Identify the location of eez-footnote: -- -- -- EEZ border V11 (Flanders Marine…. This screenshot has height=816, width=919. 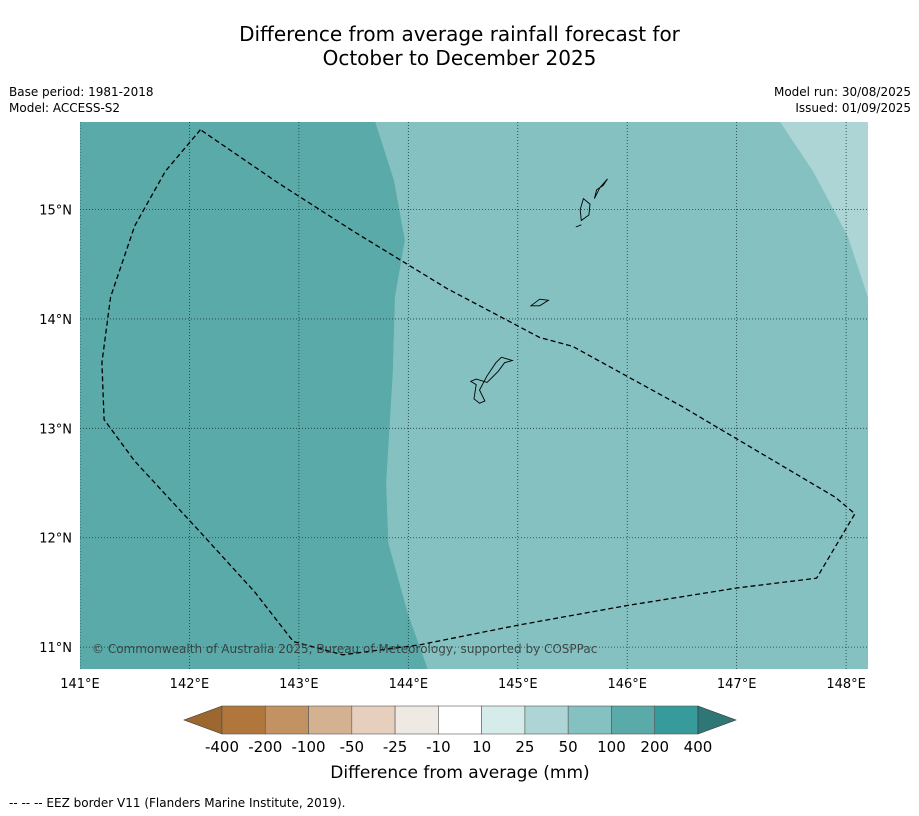
(177, 803).